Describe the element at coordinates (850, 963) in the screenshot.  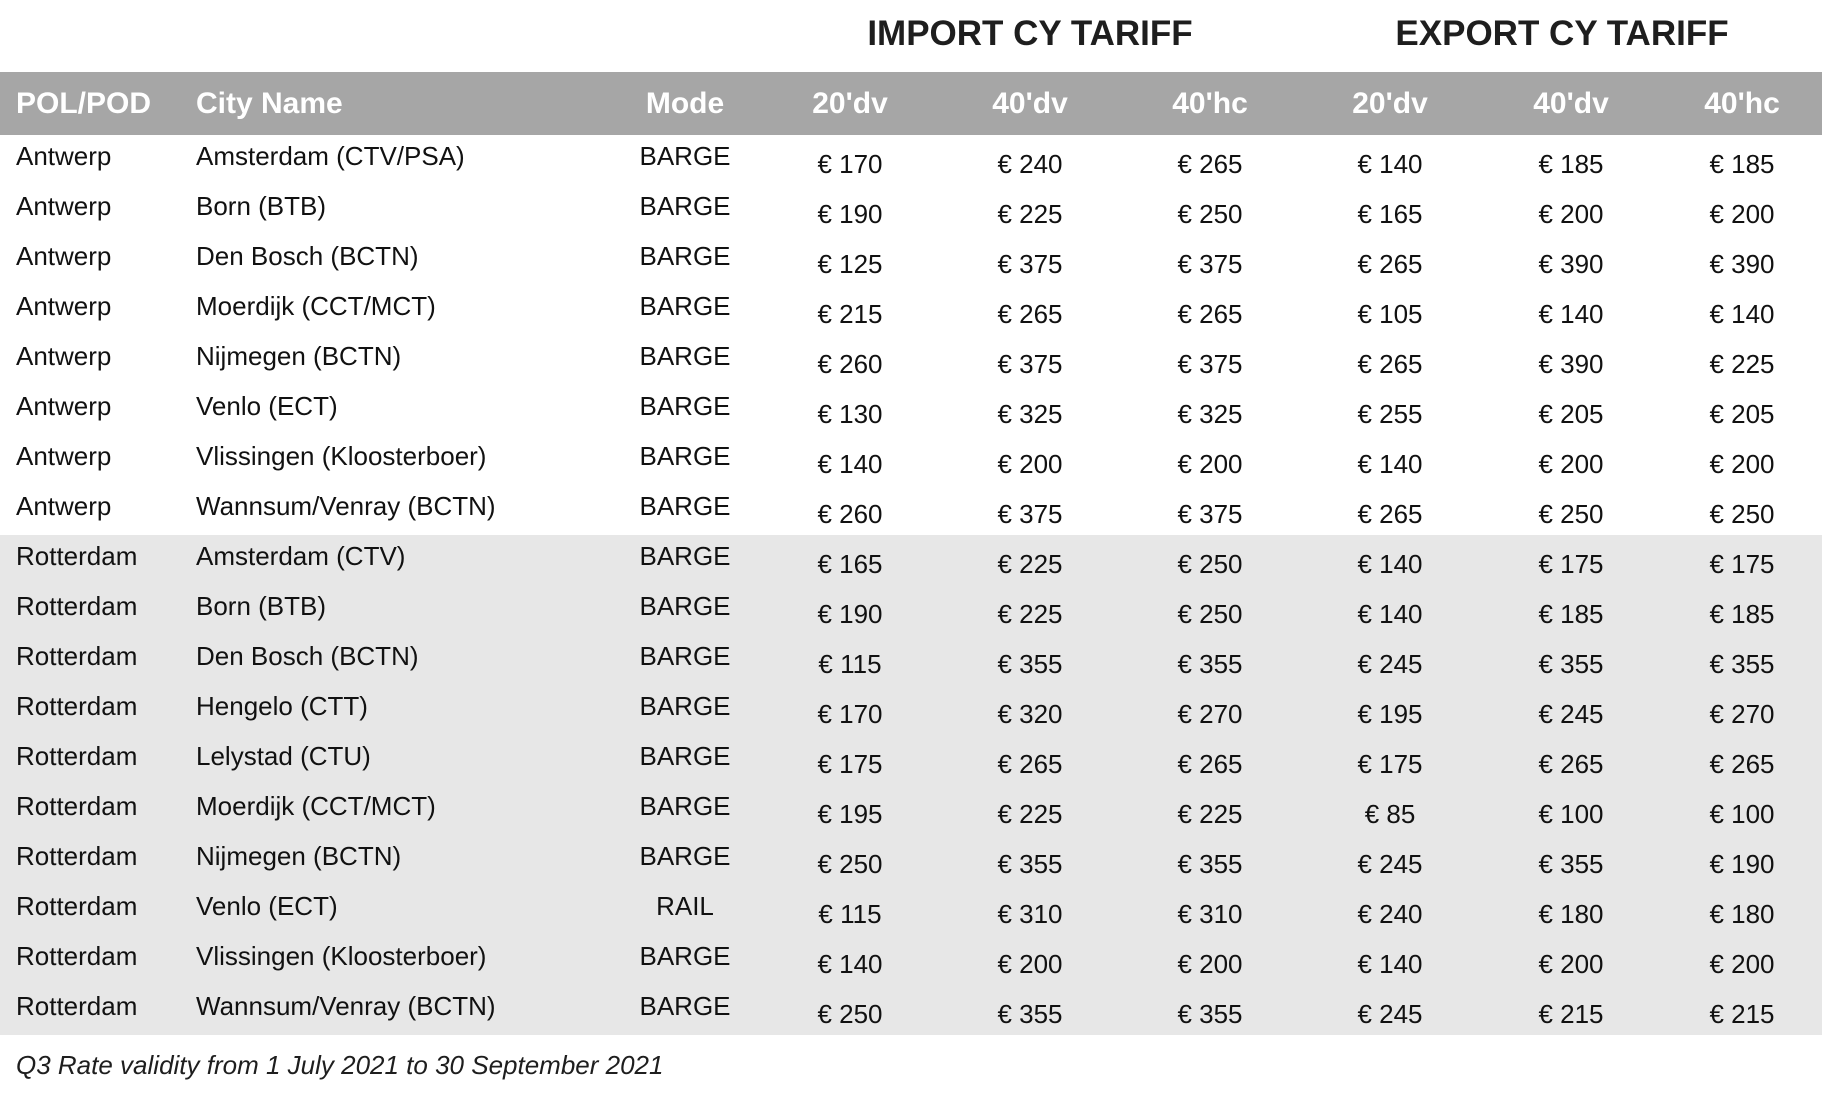
I see `import-20dv-cell: € 140` at that location.